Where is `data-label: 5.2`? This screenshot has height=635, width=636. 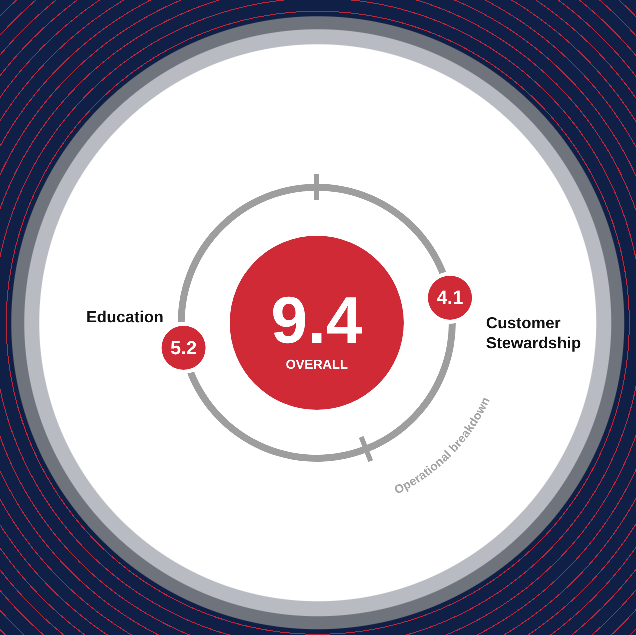
data-label: 5.2 is located at coordinates (184, 349).